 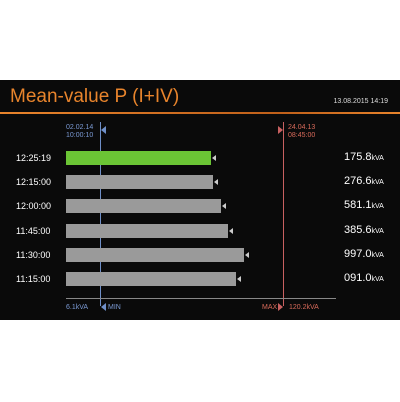 I want to click on row-time: 12:00:00, so click(x=34, y=206).